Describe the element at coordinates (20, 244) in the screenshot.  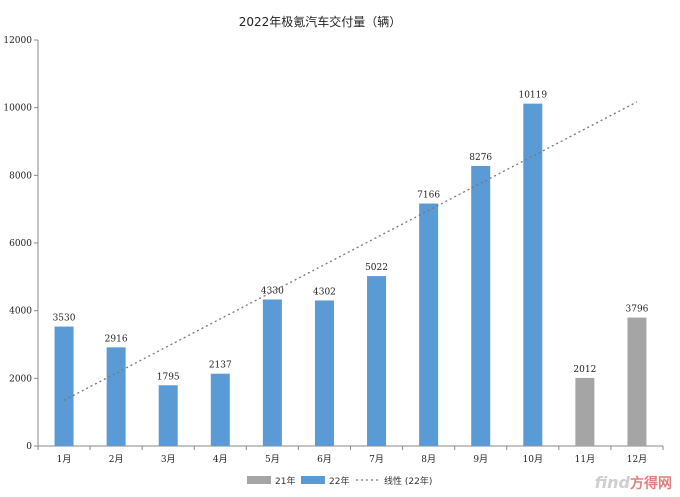
I see `y-tick-label: 6000` at that location.